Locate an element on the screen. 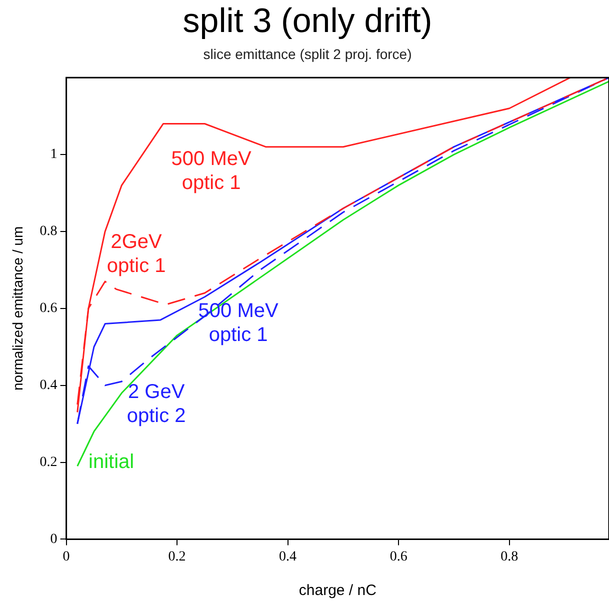  series-label: 500 MeV optic 1 is located at coordinates (211, 171).